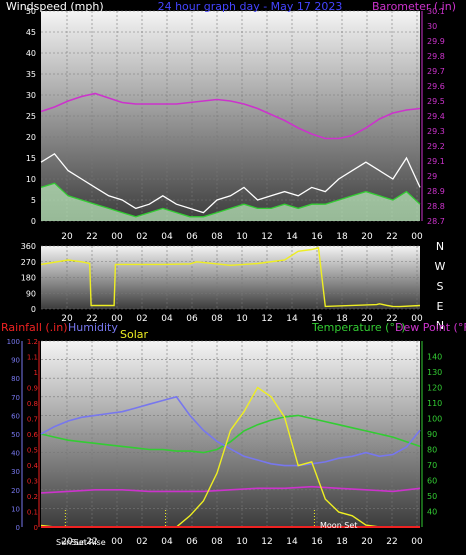 The height and width of the screenshot is (555, 466). What do you see at coordinates (436, 131) in the screenshot?
I see `barometer-tick-label: 29.3` at bounding box center [436, 131].